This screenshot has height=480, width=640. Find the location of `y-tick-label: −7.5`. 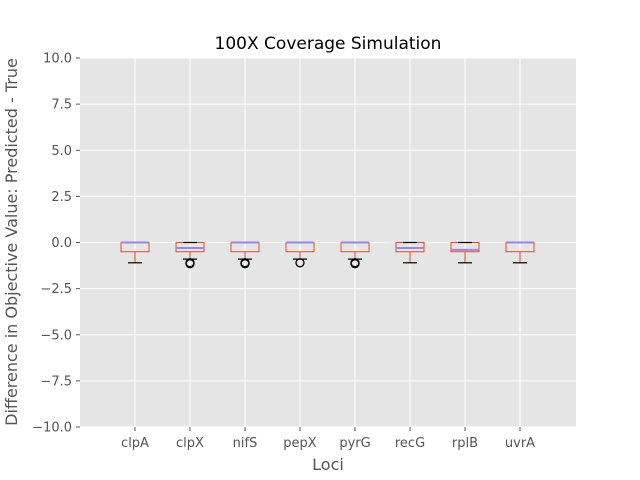

y-tick-label: −7.5 is located at coordinates (56, 381).